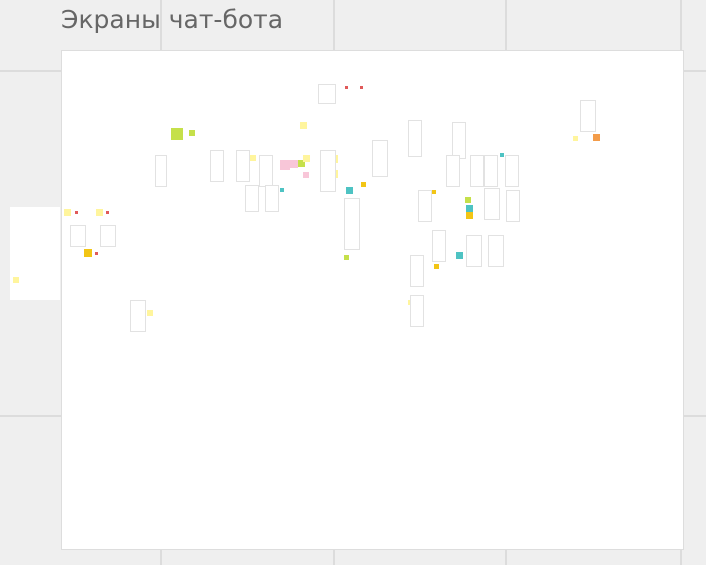 This screenshot has height=565, width=706. I want to click on frame-title: Экраны чат-бота, so click(172, 19).